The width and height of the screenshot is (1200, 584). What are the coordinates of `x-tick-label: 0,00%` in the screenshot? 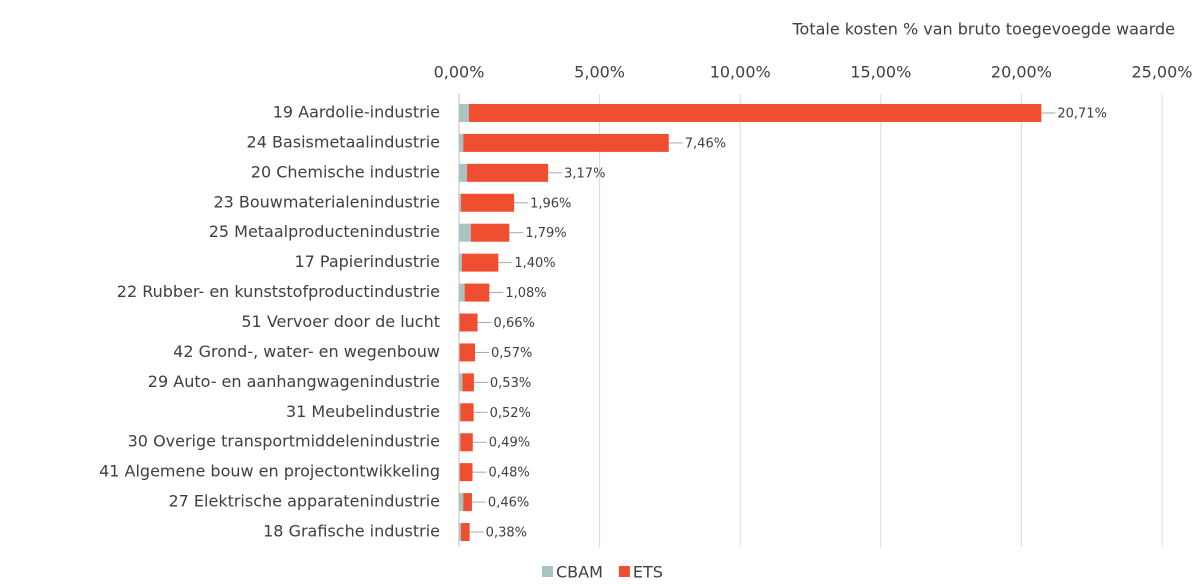 It's located at (459, 72).